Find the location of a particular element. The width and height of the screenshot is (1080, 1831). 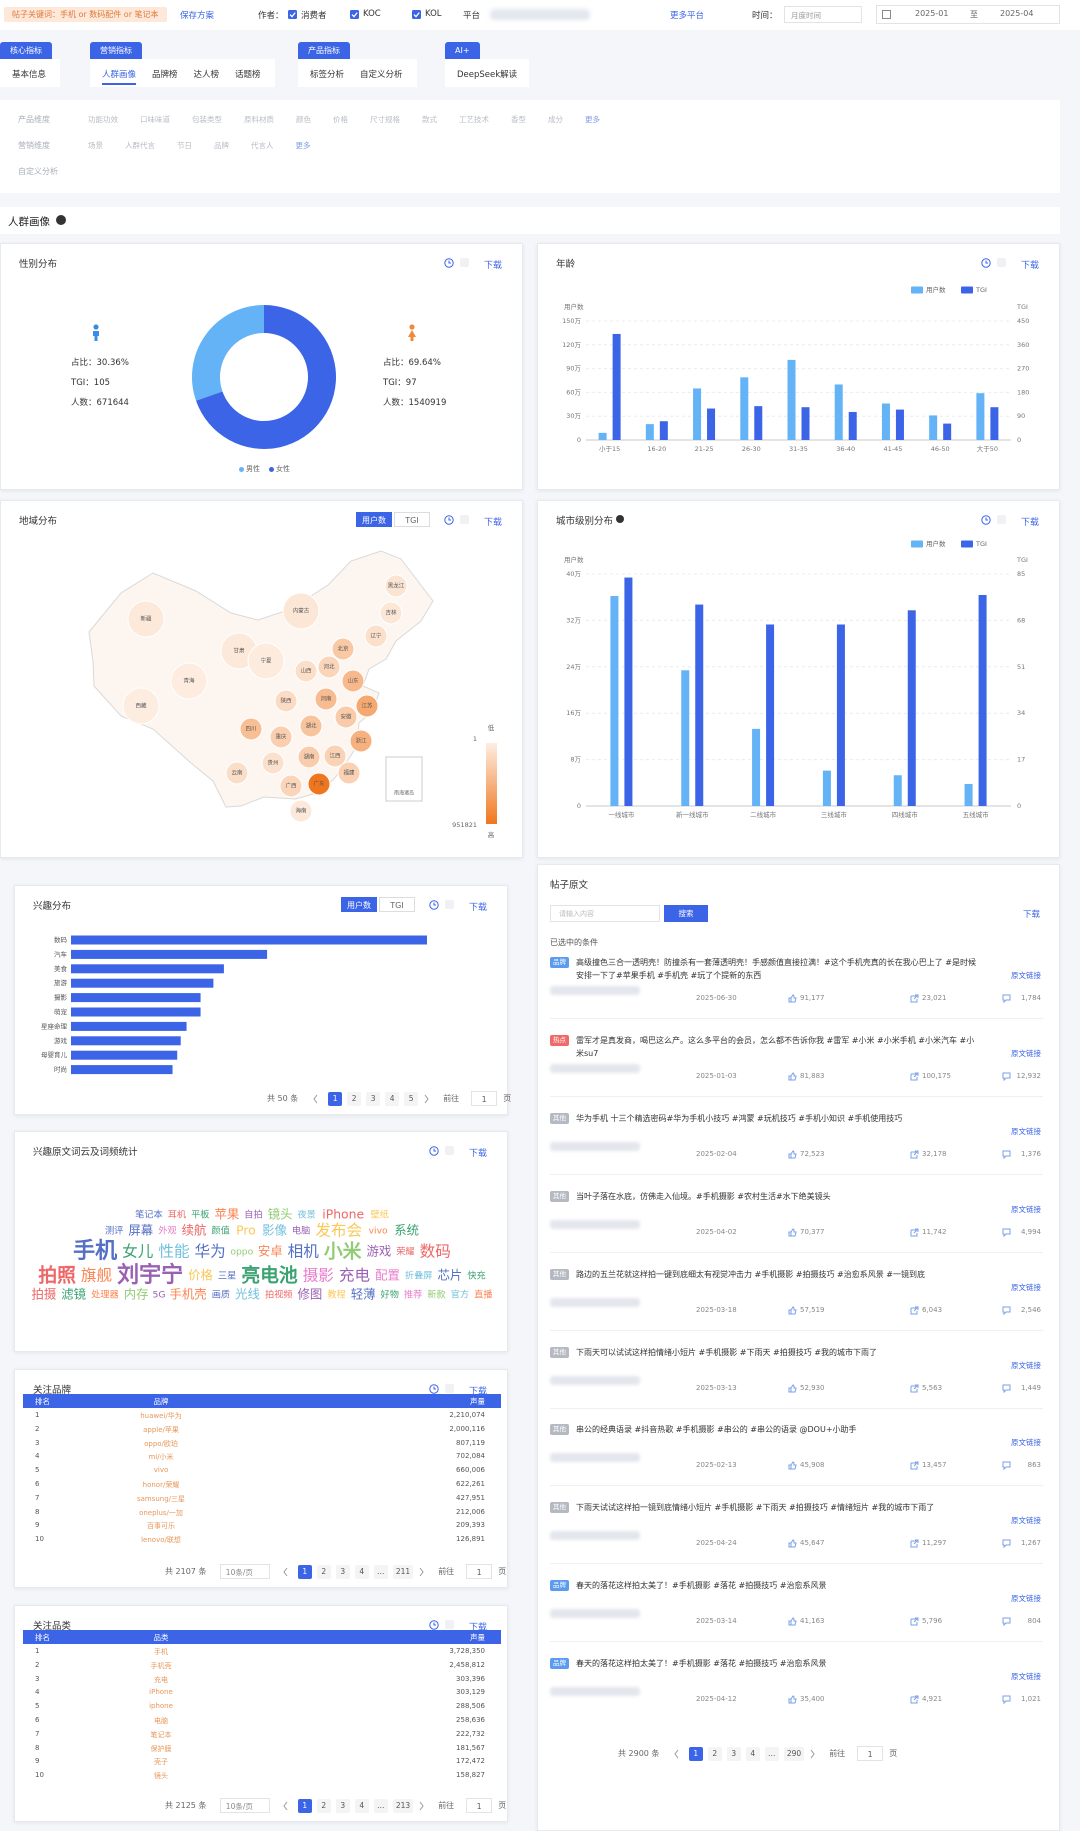

dimension-option: 口味味道 is located at coordinates (155, 119).